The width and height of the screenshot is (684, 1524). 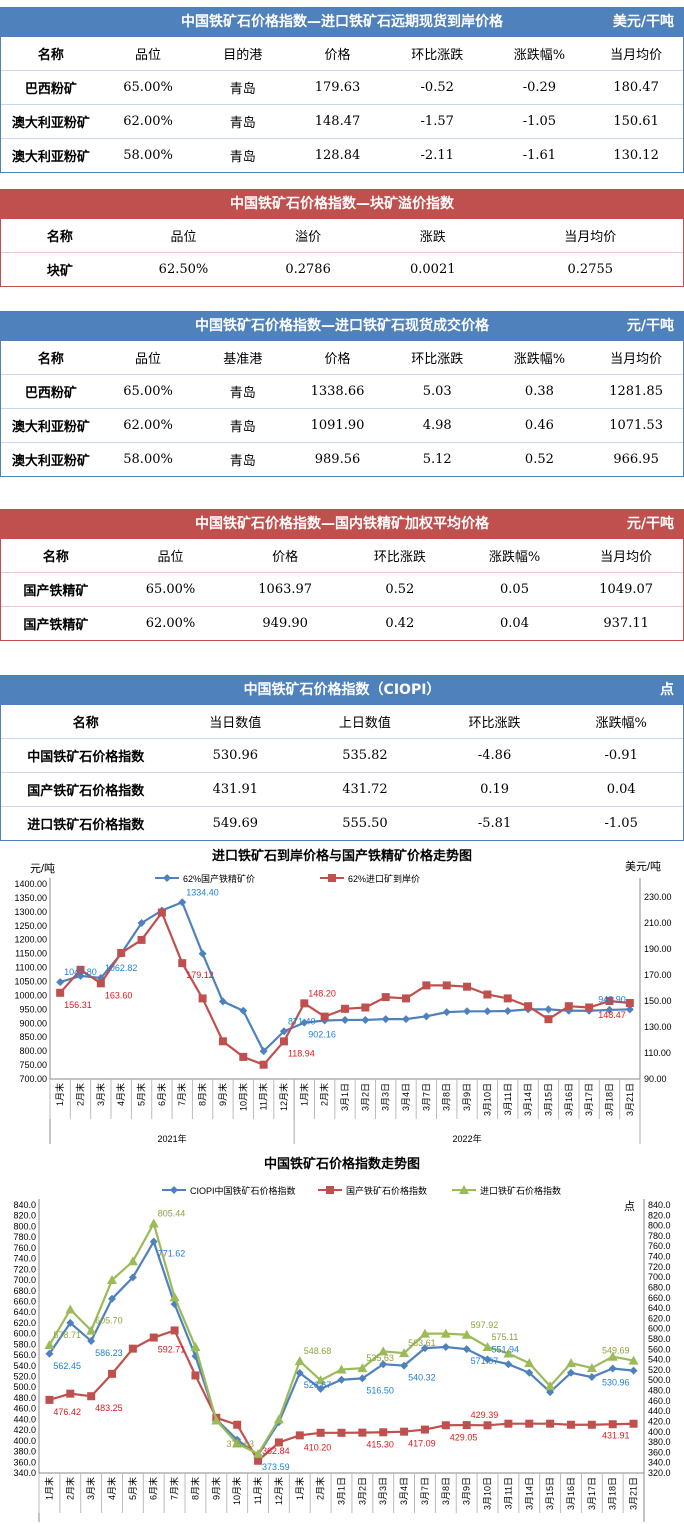 I want to click on x-tick-label: 1月末, so click(x=299, y=1488).